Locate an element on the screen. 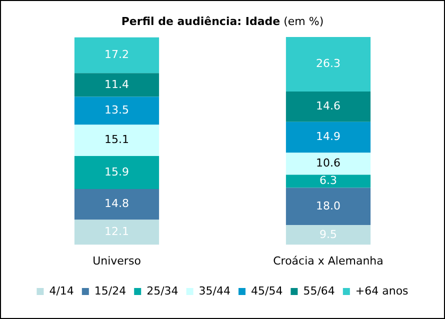 The width and height of the screenshot is (445, 319). legend-label: 15/24 is located at coordinates (110, 291).